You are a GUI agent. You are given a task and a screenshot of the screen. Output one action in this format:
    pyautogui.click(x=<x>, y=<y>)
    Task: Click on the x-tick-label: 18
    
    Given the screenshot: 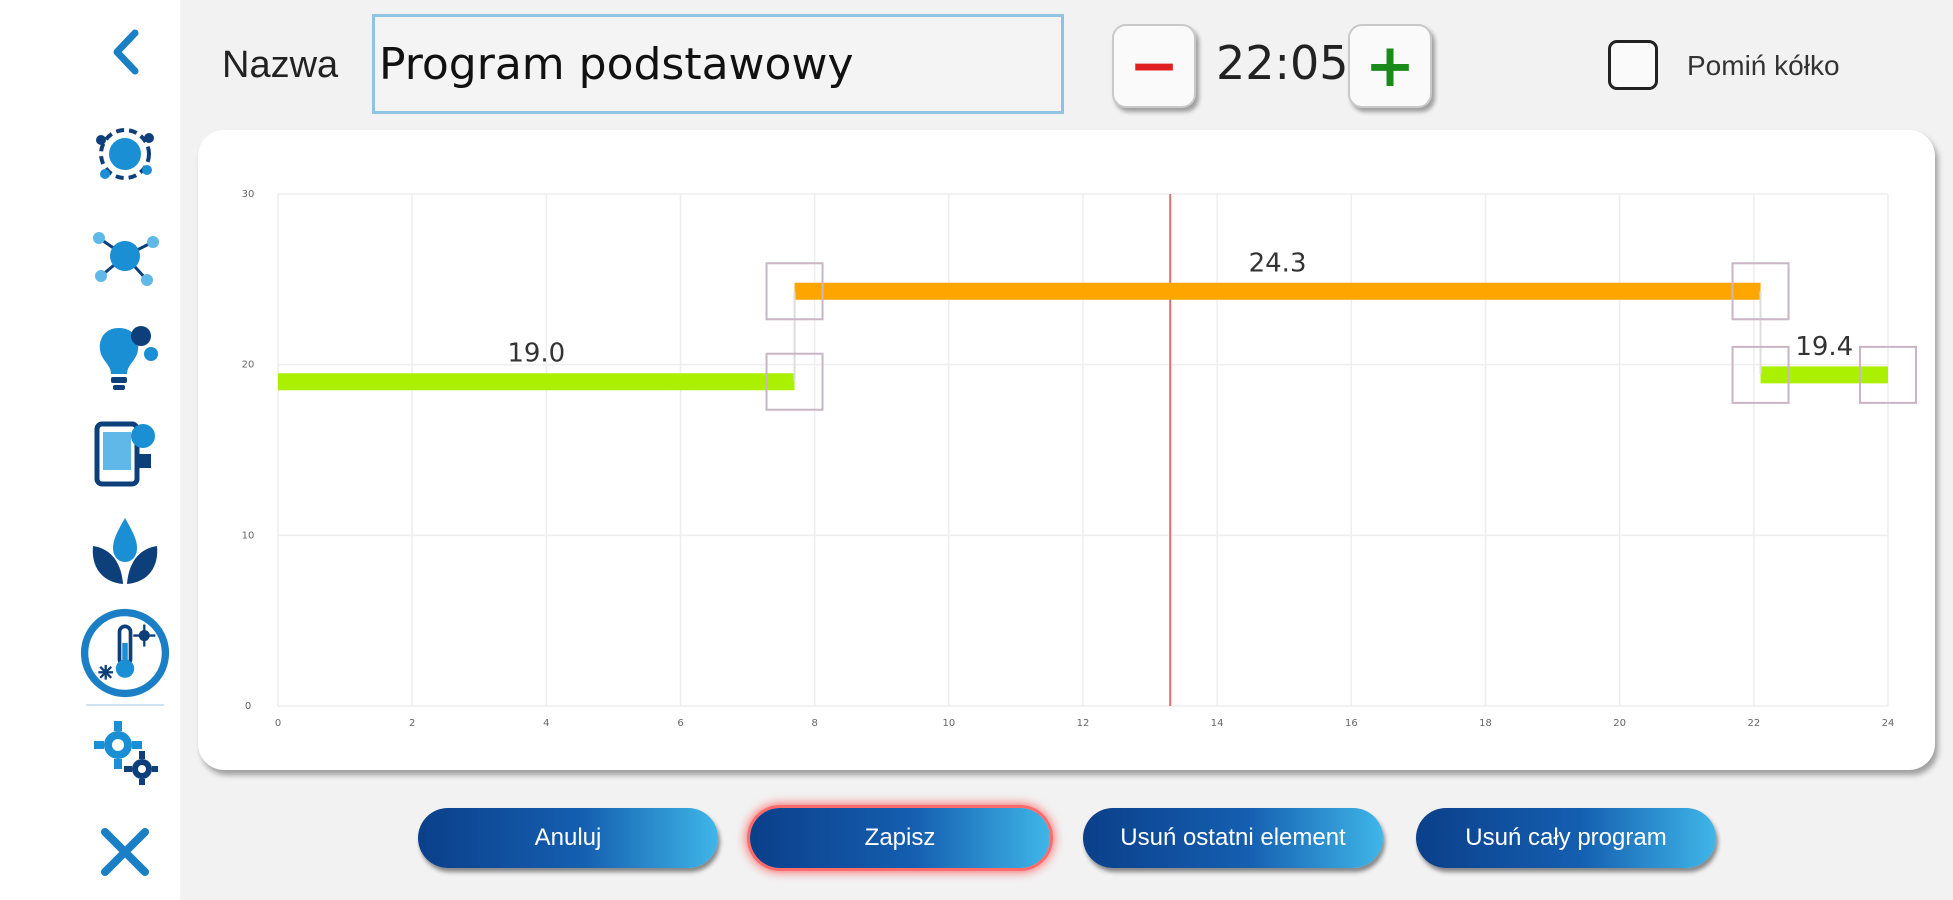 What is the action you would take?
    pyautogui.click(x=1485, y=723)
    